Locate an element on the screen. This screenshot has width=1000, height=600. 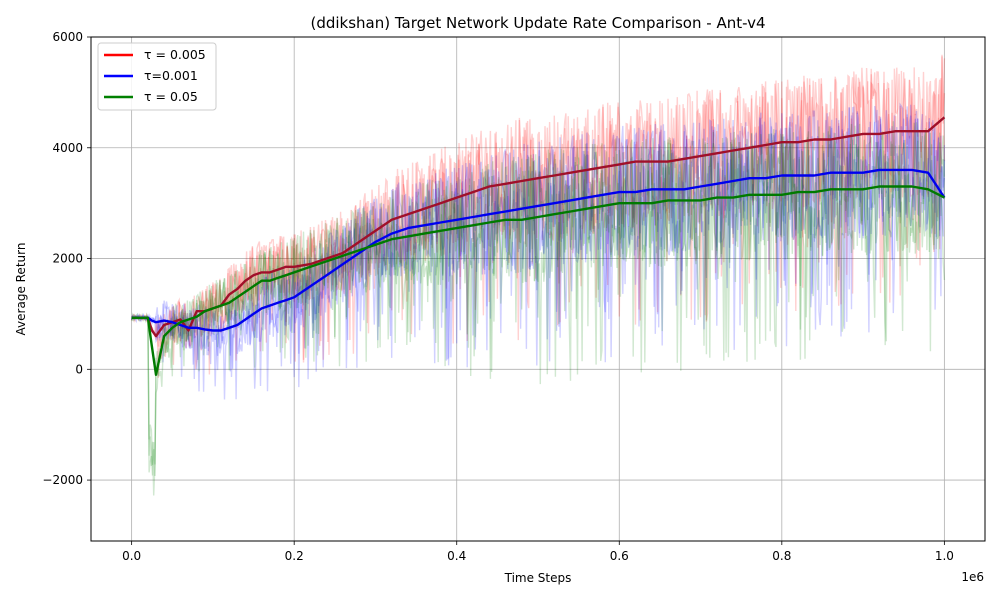
x-tick-layer: 0.0 0.2 0.4 0.6 0.8 1.0 is located at coordinates (538, 552).